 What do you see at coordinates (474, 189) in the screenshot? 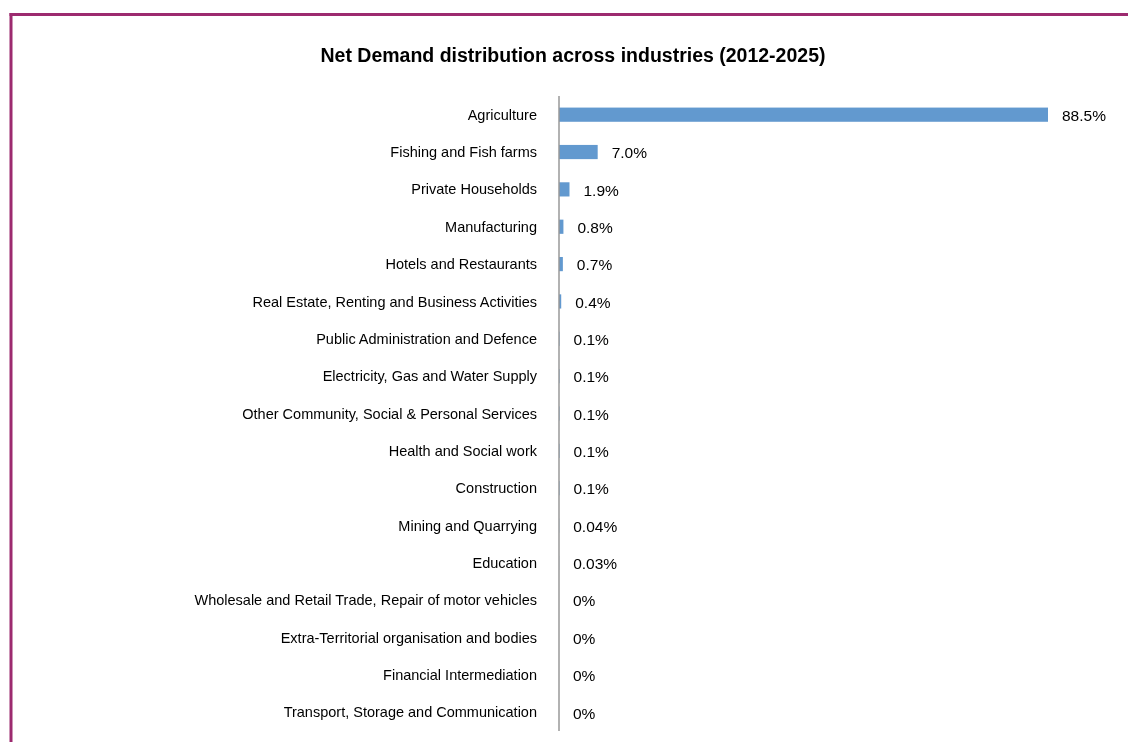
I see `y-tick-label: Private Households` at bounding box center [474, 189].